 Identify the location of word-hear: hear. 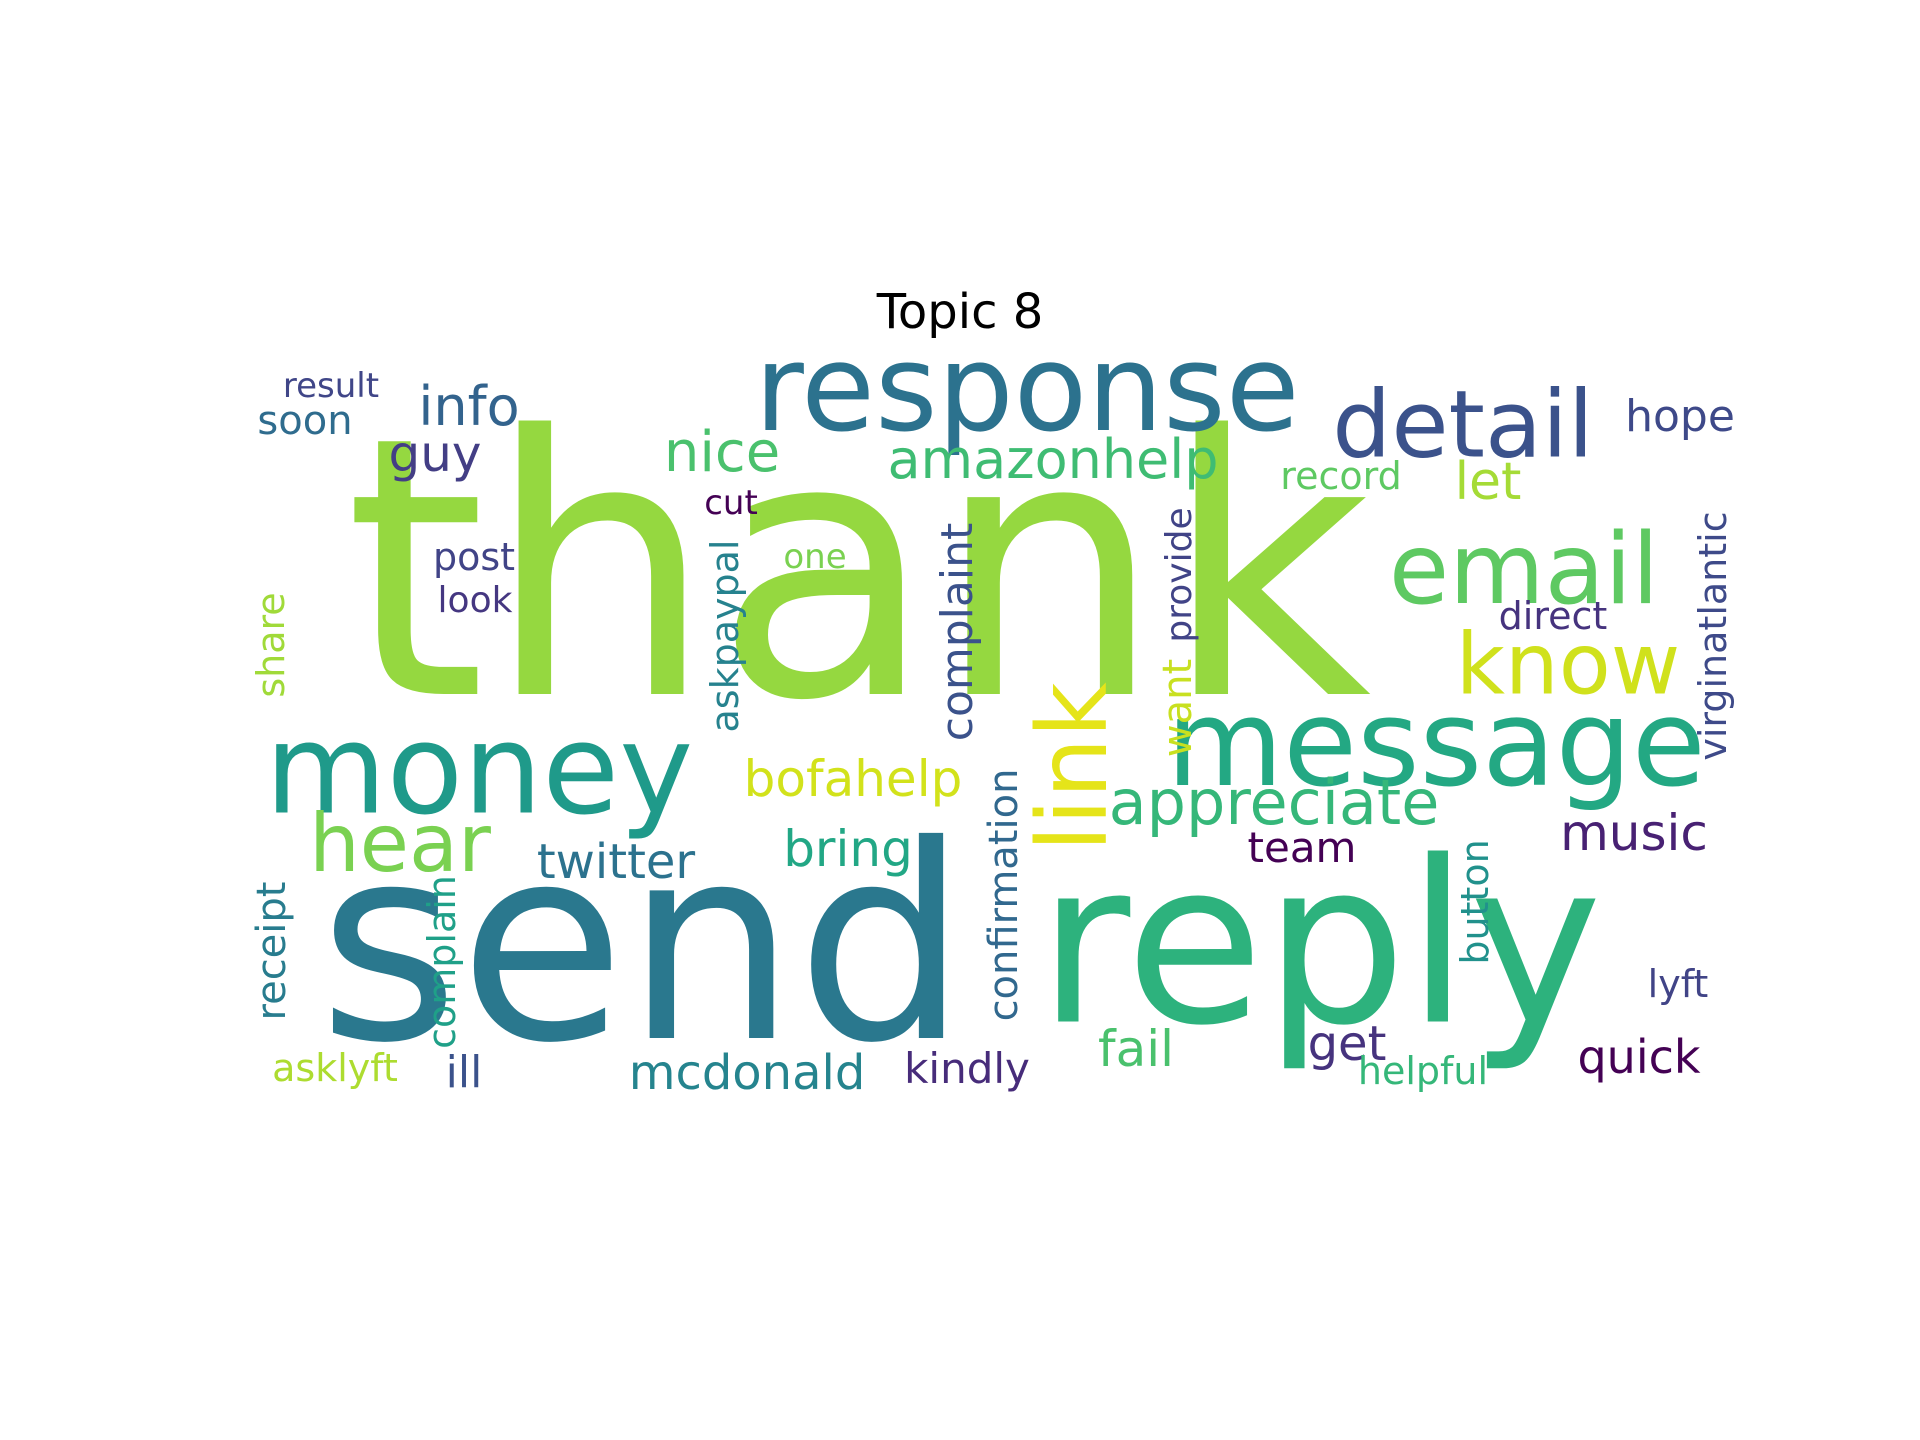
(400, 843).